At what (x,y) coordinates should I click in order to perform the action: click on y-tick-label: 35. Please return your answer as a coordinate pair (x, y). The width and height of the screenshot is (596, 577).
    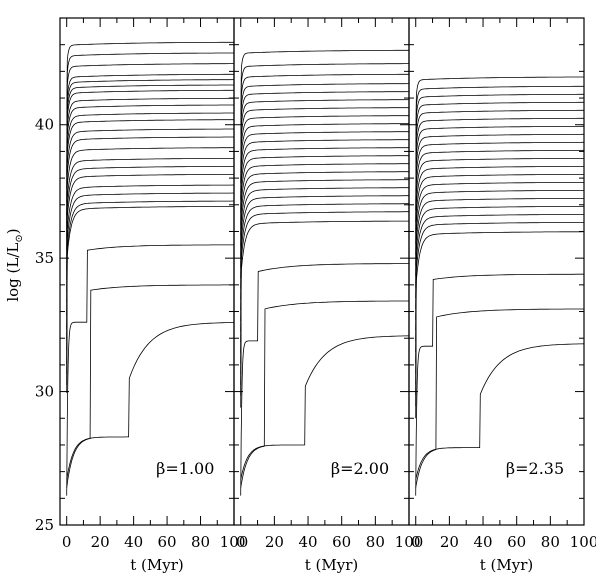
    Looking at the image, I should click on (44, 258).